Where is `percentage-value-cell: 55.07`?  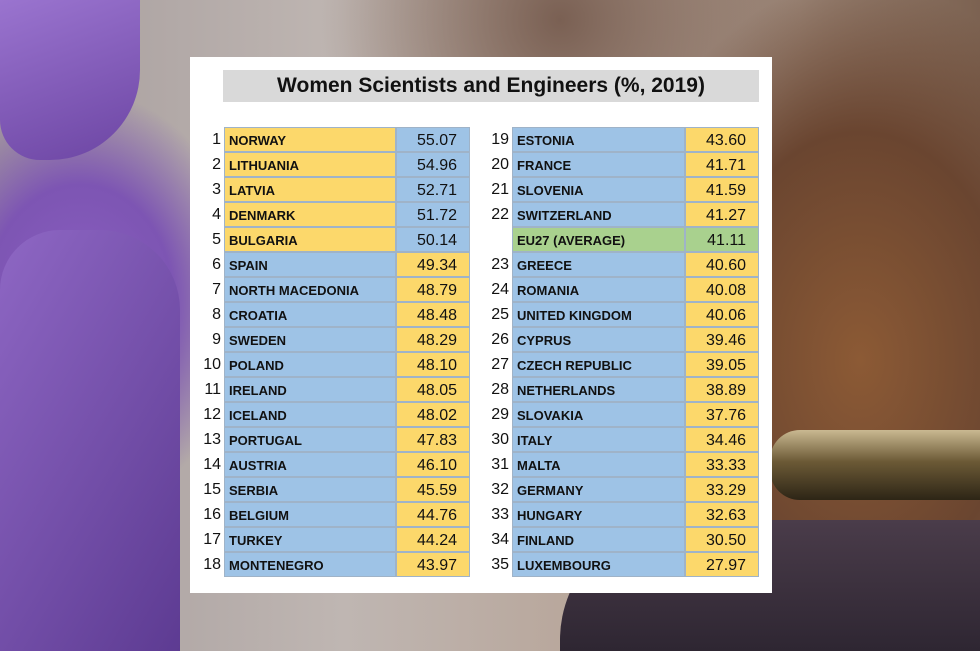
percentage-value-cell: 55.07 is located at coordinates (433, 139).